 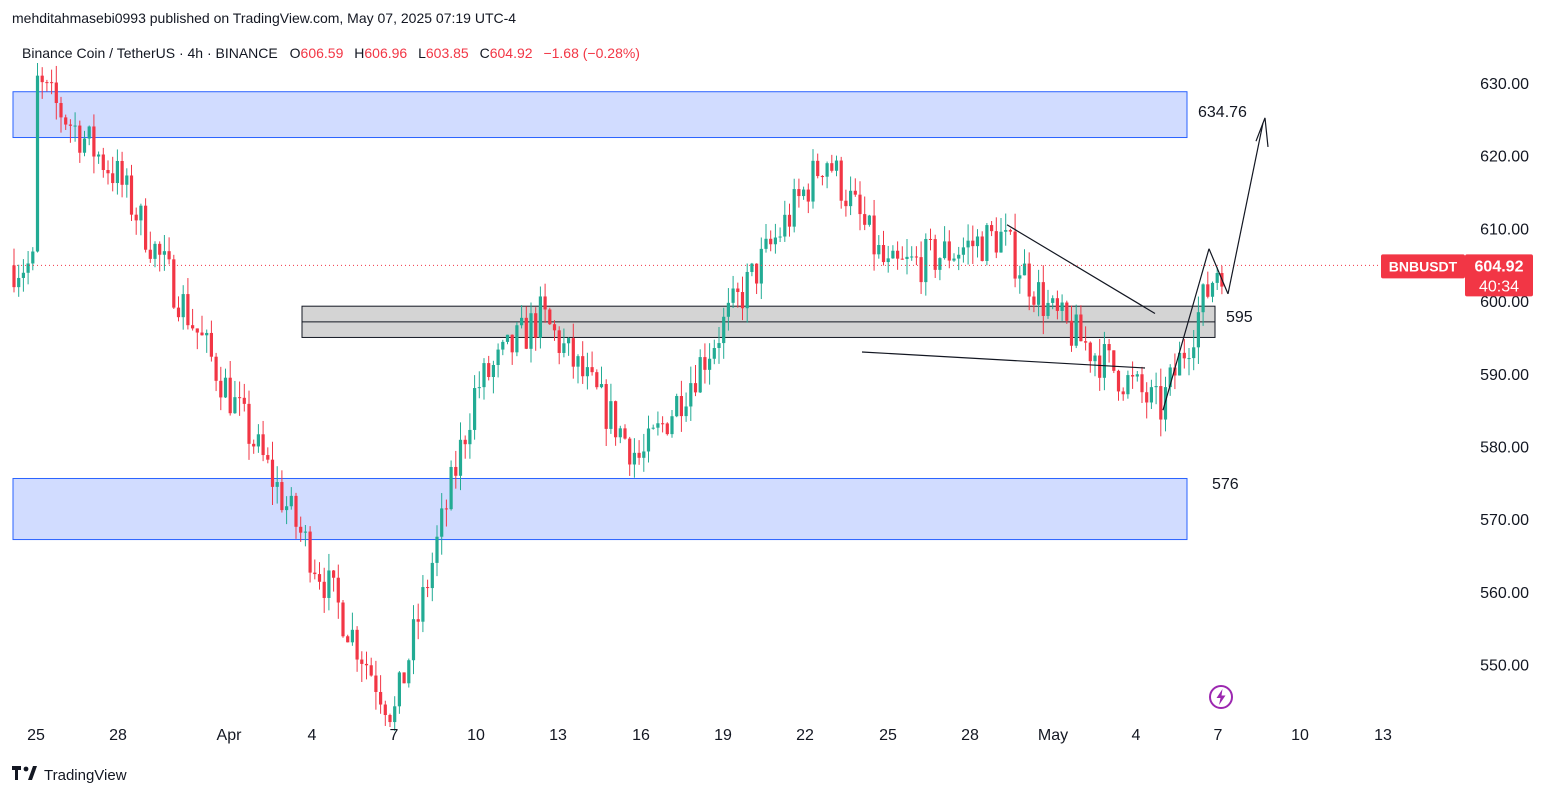 What do you see at coordinates (805, 735) in the screenshot?
I see `x-tick-label: 22` at bounding box center [805, 735].